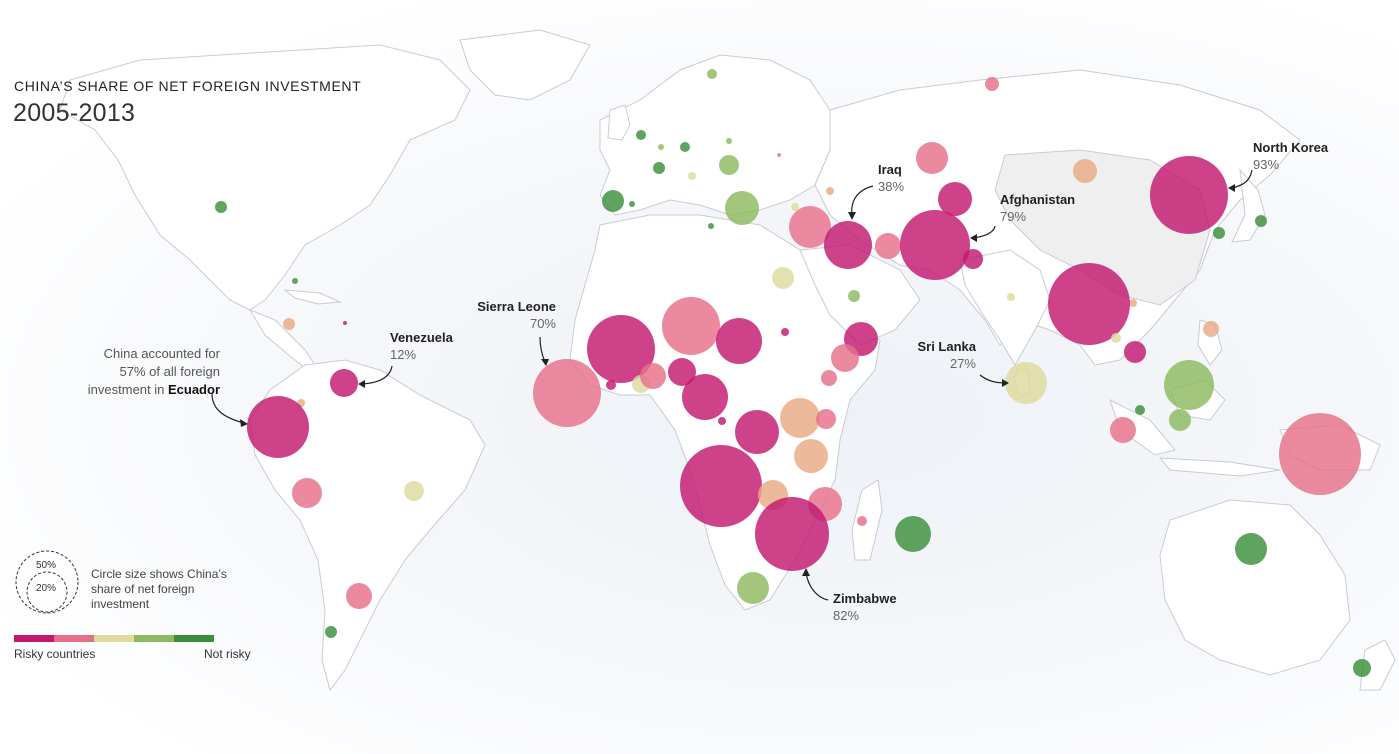 Image resolution: width=1399 pixels, height=754 pixels. I want to click on land-madagascar, so click(867, 520).